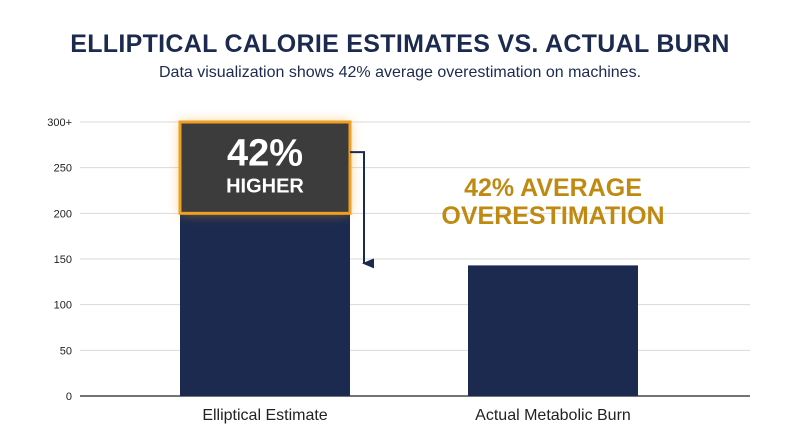  What do you see at coordinates (265, 154) in the screenshot?
I see `highlight-percent-label: 42%` at bounding box center [265, 154].